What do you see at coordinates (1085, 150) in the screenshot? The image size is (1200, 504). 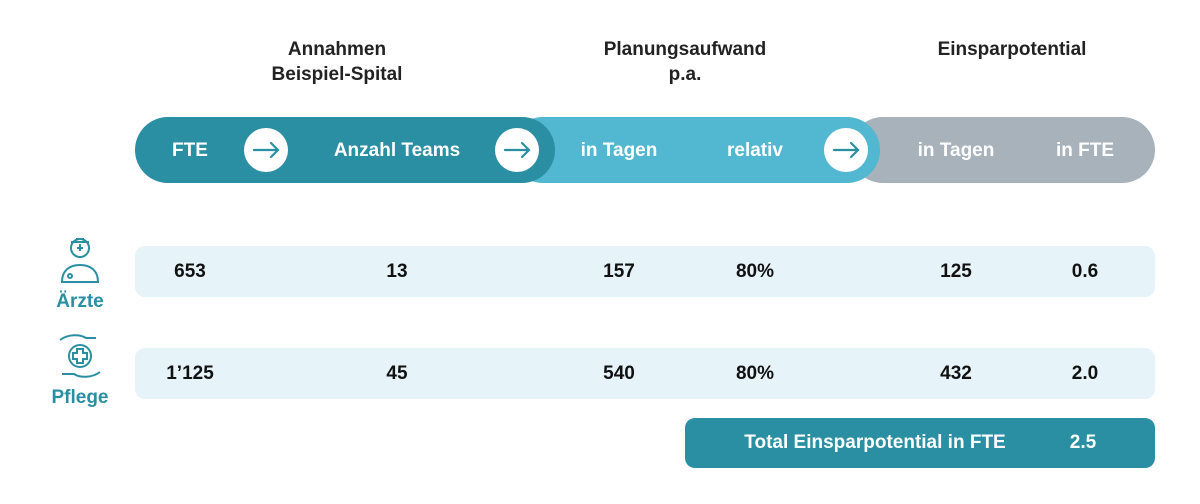 I see `column-label: in FTE` at bounding box center [1085, 150].